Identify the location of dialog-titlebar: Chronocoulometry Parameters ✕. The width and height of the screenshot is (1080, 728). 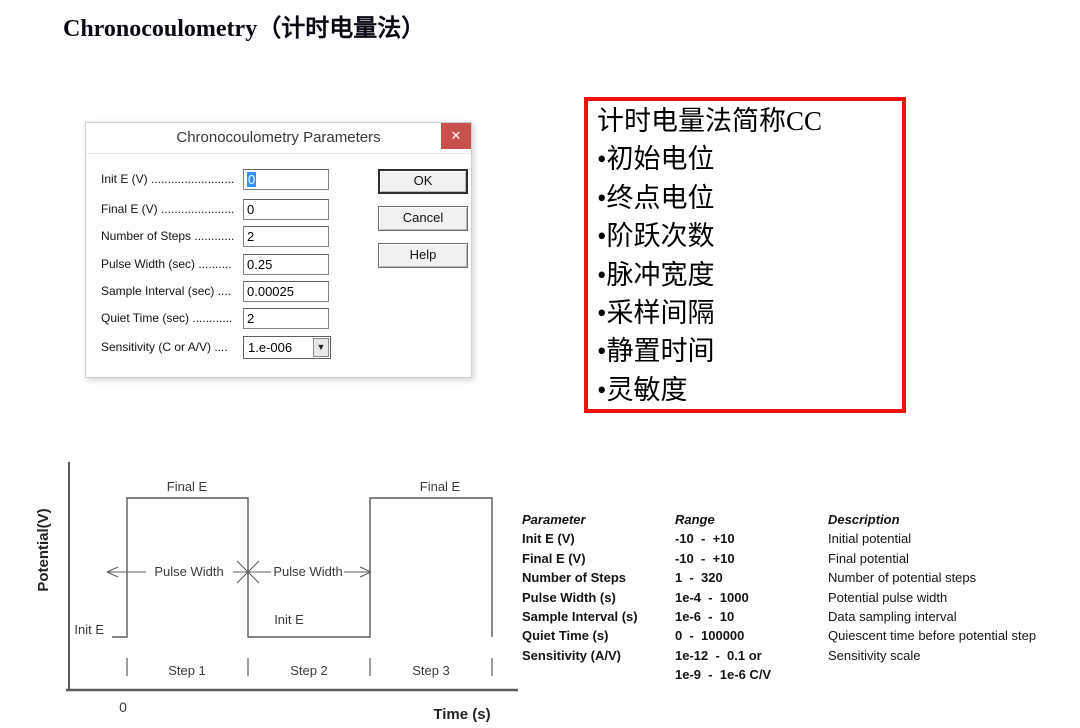
(278, 138).